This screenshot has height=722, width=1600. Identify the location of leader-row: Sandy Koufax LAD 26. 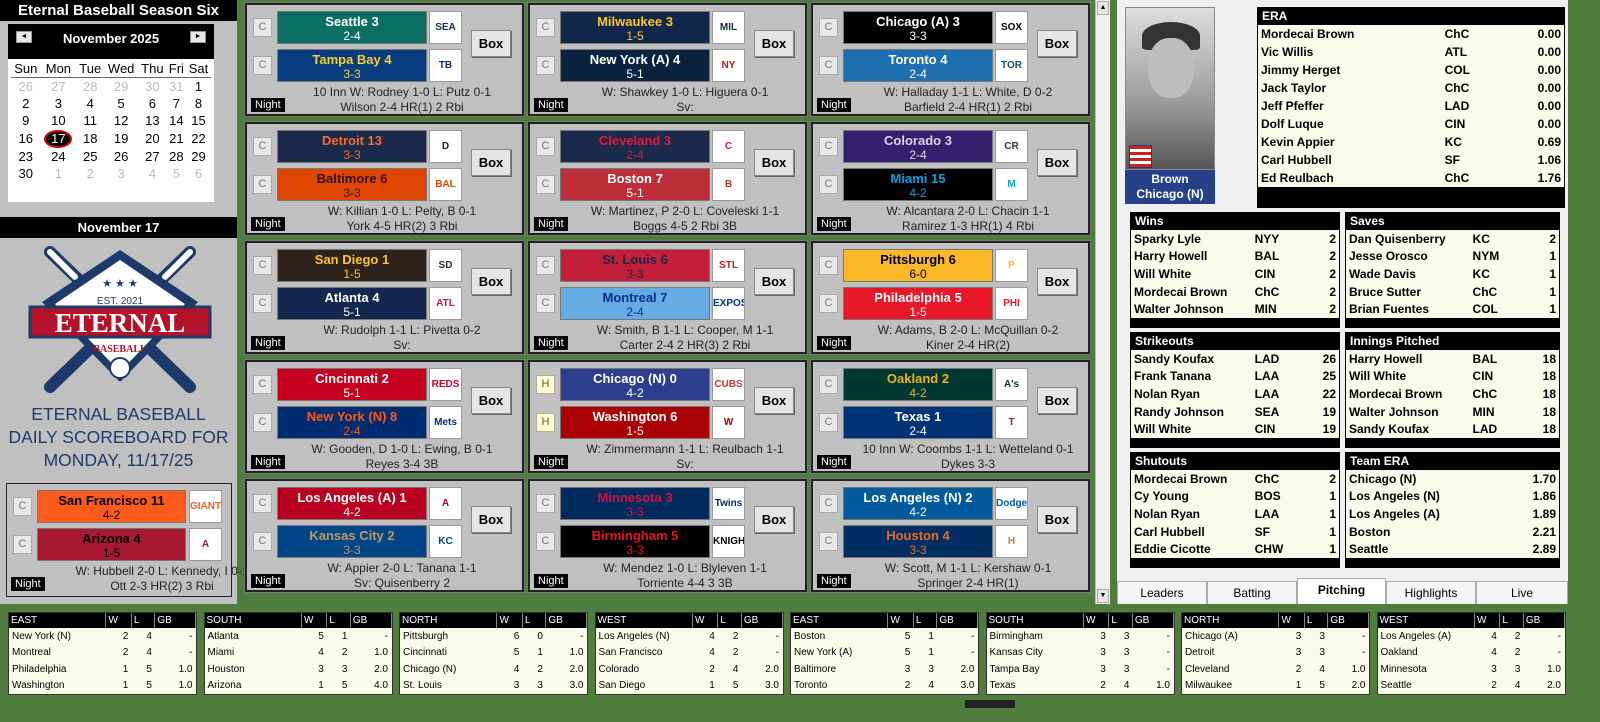
(1235, 359).